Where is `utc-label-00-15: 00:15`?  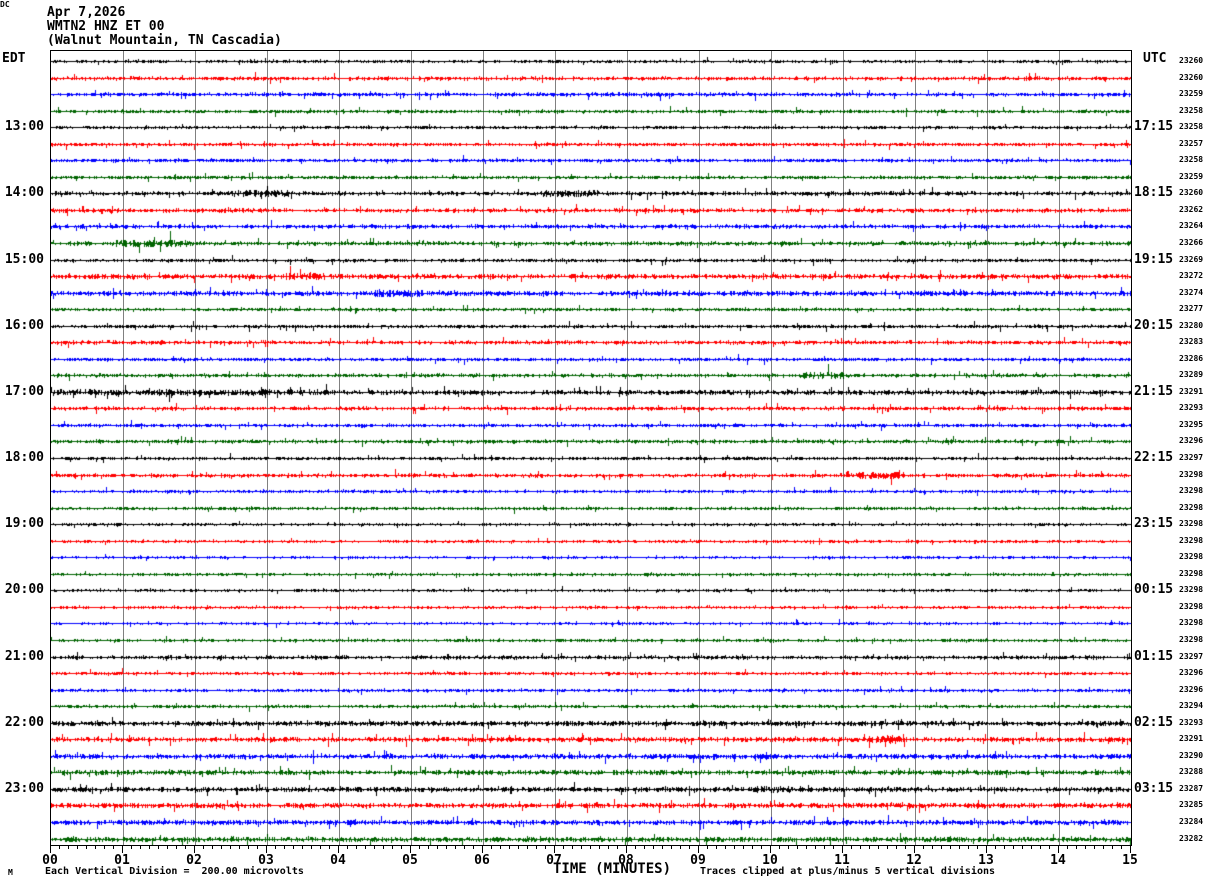
utc-label-00-15: 00:15 is located at coordinates (1154, 590).